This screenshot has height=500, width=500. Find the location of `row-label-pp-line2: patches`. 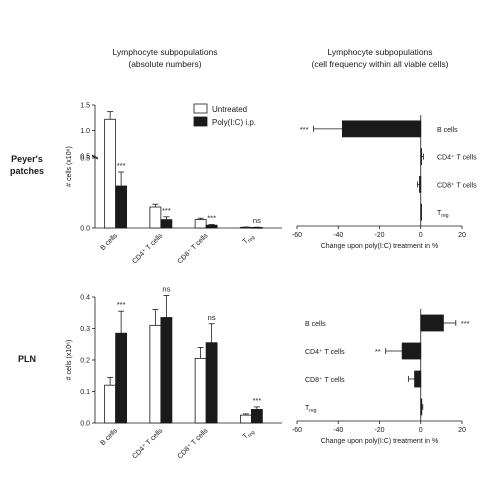

row-label-pp-line2: patches is located at coordinates (27, 171).